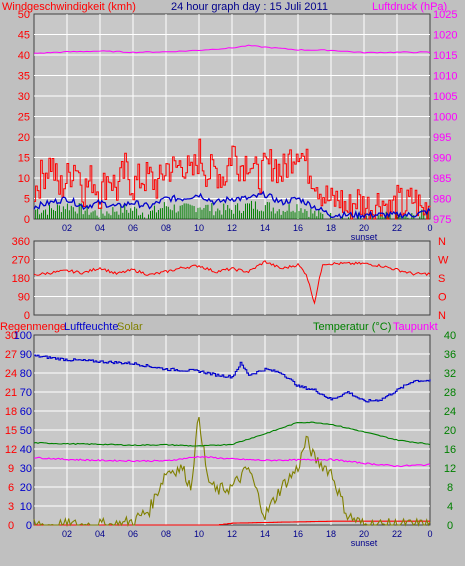 The image size is (465, 566). I want to click on wind-y-tick-label: 0, so click(27, 220).